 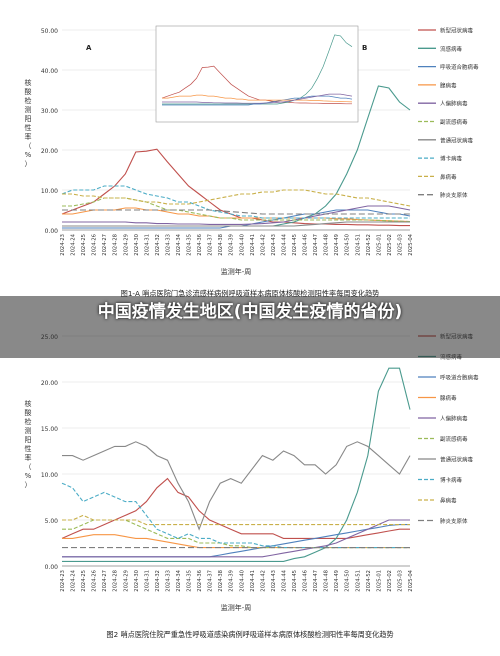 What do you see at coordinates (411, 580) in the screenshot?
I see `x-tick-label: 2025-04` at bounding box center [411, 580].